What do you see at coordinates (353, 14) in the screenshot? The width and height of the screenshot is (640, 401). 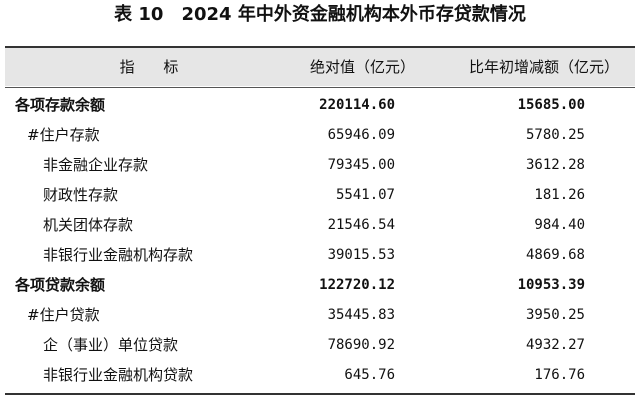 I see `table-caption: 2024 年中外资金融机构本外币存贷款情况` at bounding box center [353, 14].